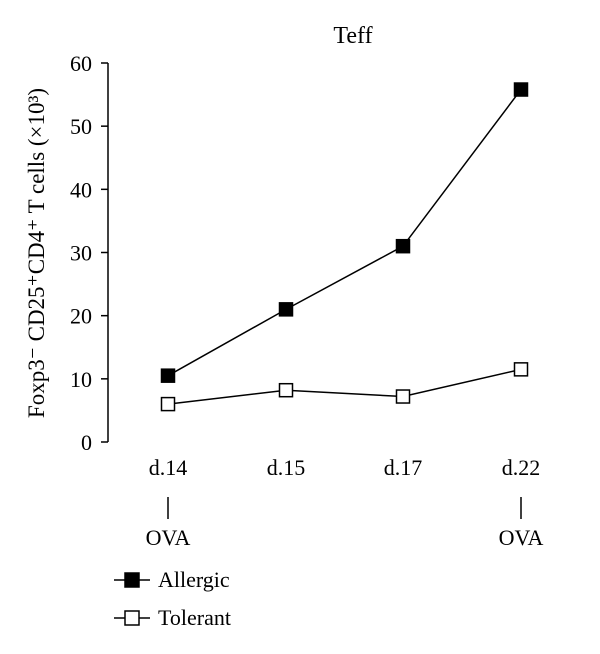 The height and width of the screenshot is (654, 600). I want to click on legend-item-tolerant: Tolerant, so click(171, 618).